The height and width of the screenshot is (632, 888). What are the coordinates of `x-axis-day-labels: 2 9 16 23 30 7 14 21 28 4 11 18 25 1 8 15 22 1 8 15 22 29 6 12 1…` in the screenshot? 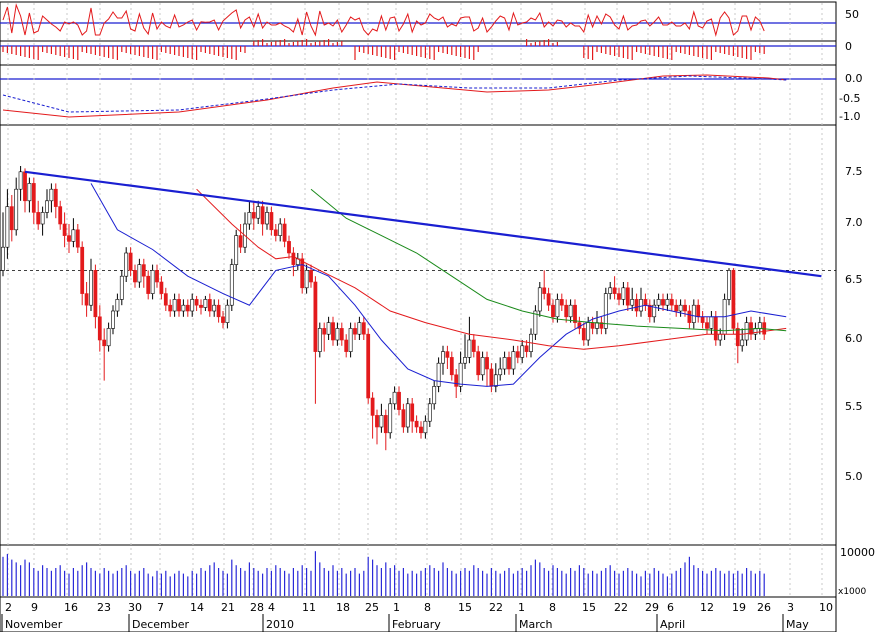 It's located at (419, 607).